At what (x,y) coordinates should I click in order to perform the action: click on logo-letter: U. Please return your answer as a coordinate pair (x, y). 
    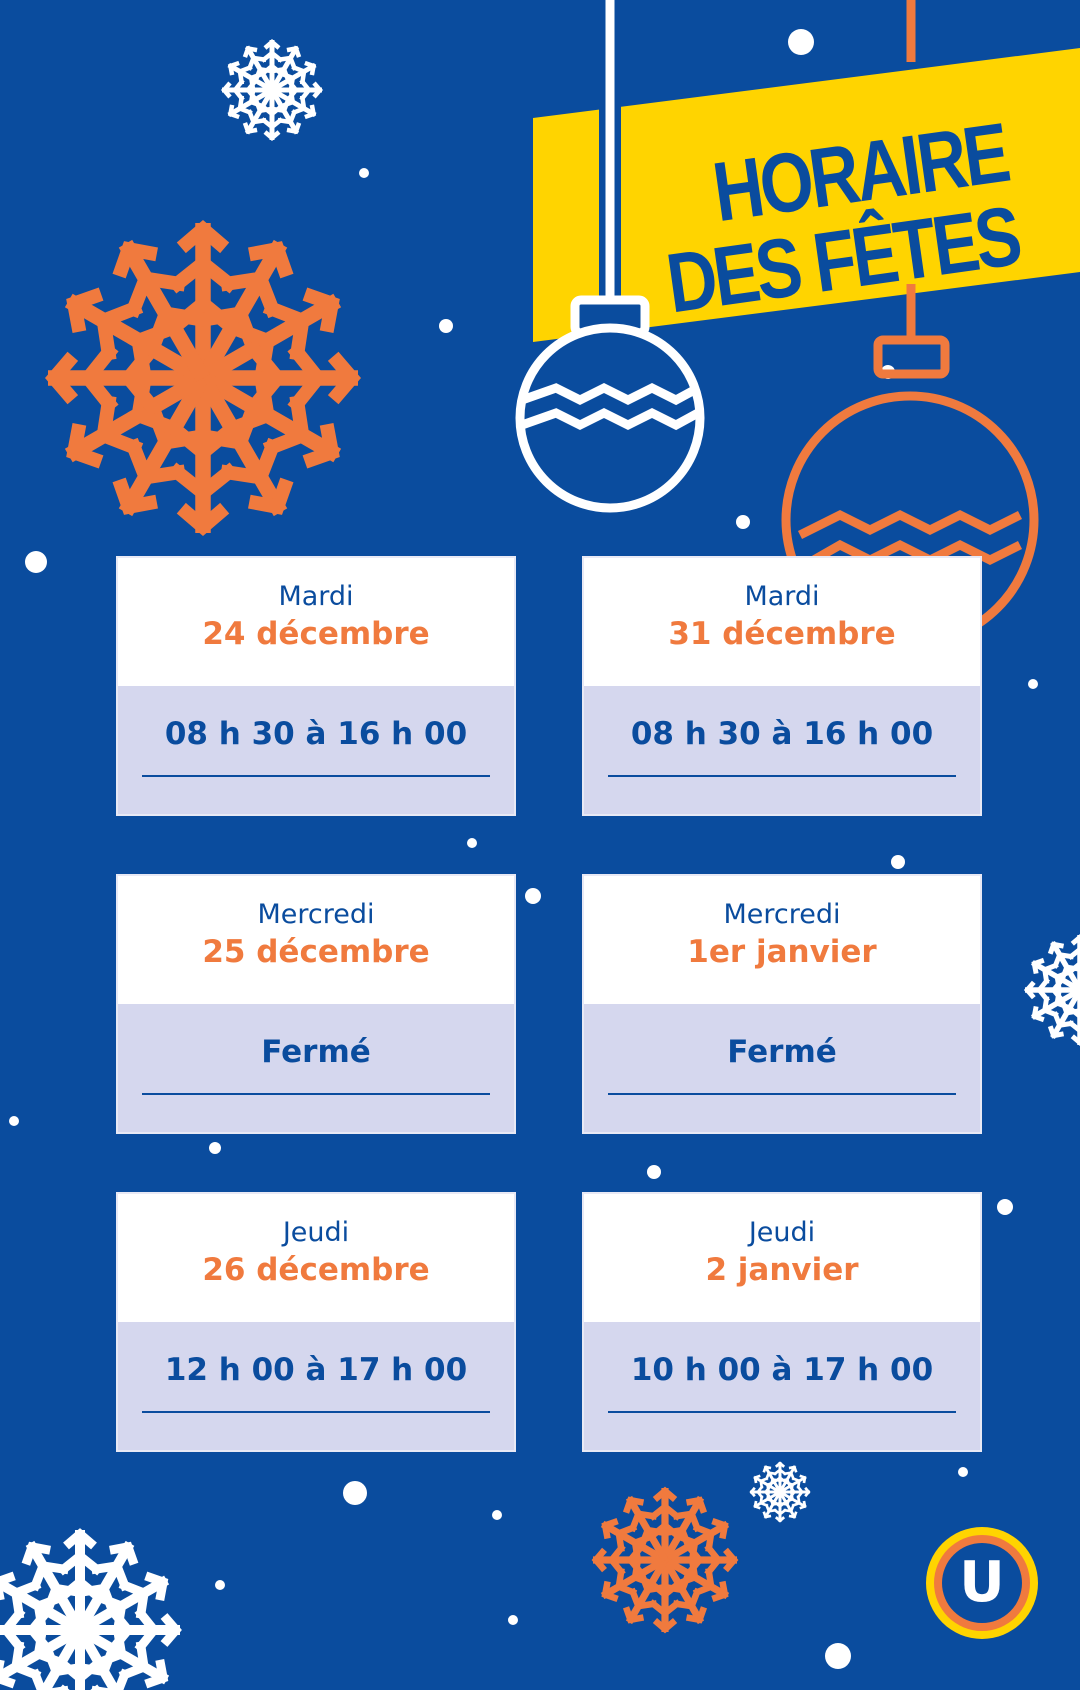
    Looking at the image, I should click on (982, 1583).